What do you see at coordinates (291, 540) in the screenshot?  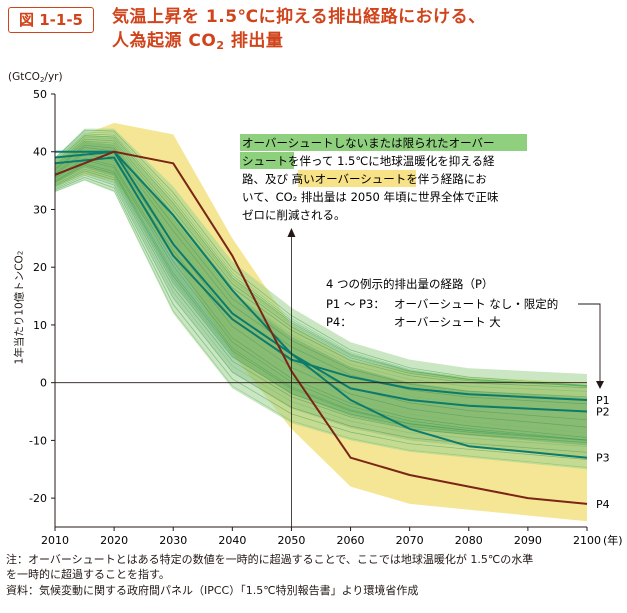 I see `x-tick-label: 2050` at bounding box center [291, 540].